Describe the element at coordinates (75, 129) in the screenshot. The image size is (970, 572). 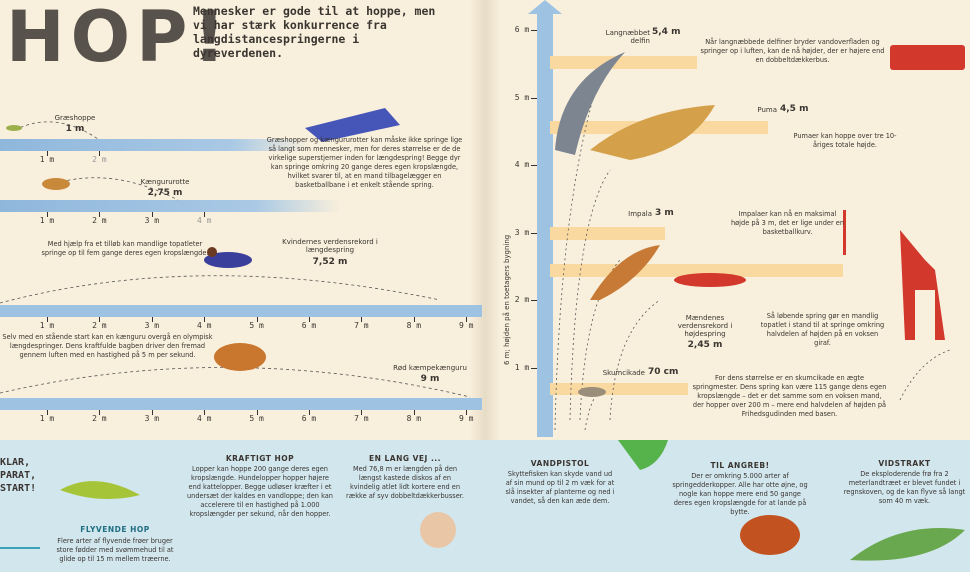
I see `row-distance: 1 m` at that location.